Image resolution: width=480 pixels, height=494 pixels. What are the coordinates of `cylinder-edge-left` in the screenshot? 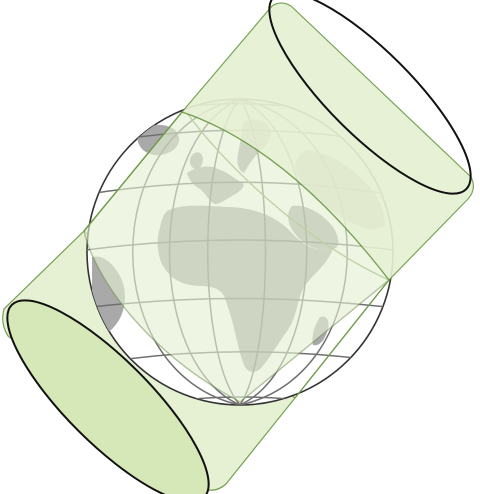 It's located at (133, 171).